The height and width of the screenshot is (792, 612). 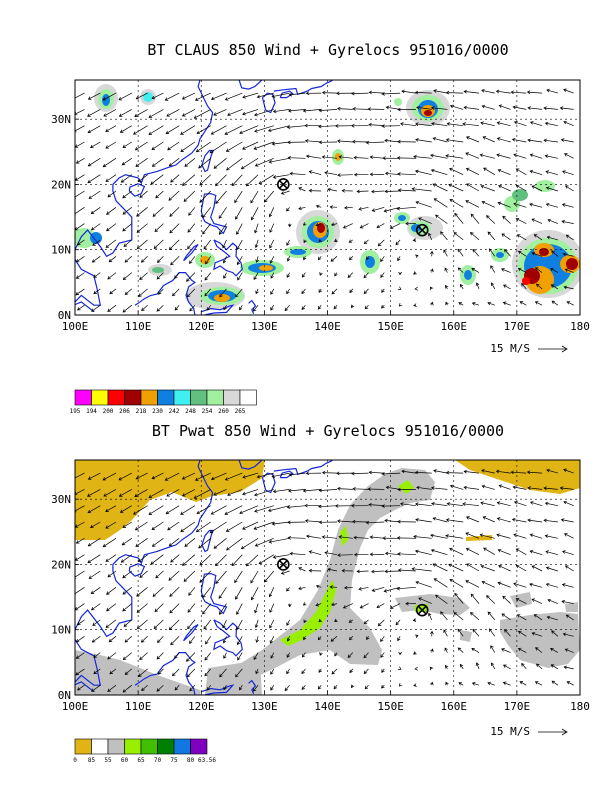 What do you see at coordinates (116, 397) in the screenshot?
I see `legend-swatch` at bounding box center [116, 397].